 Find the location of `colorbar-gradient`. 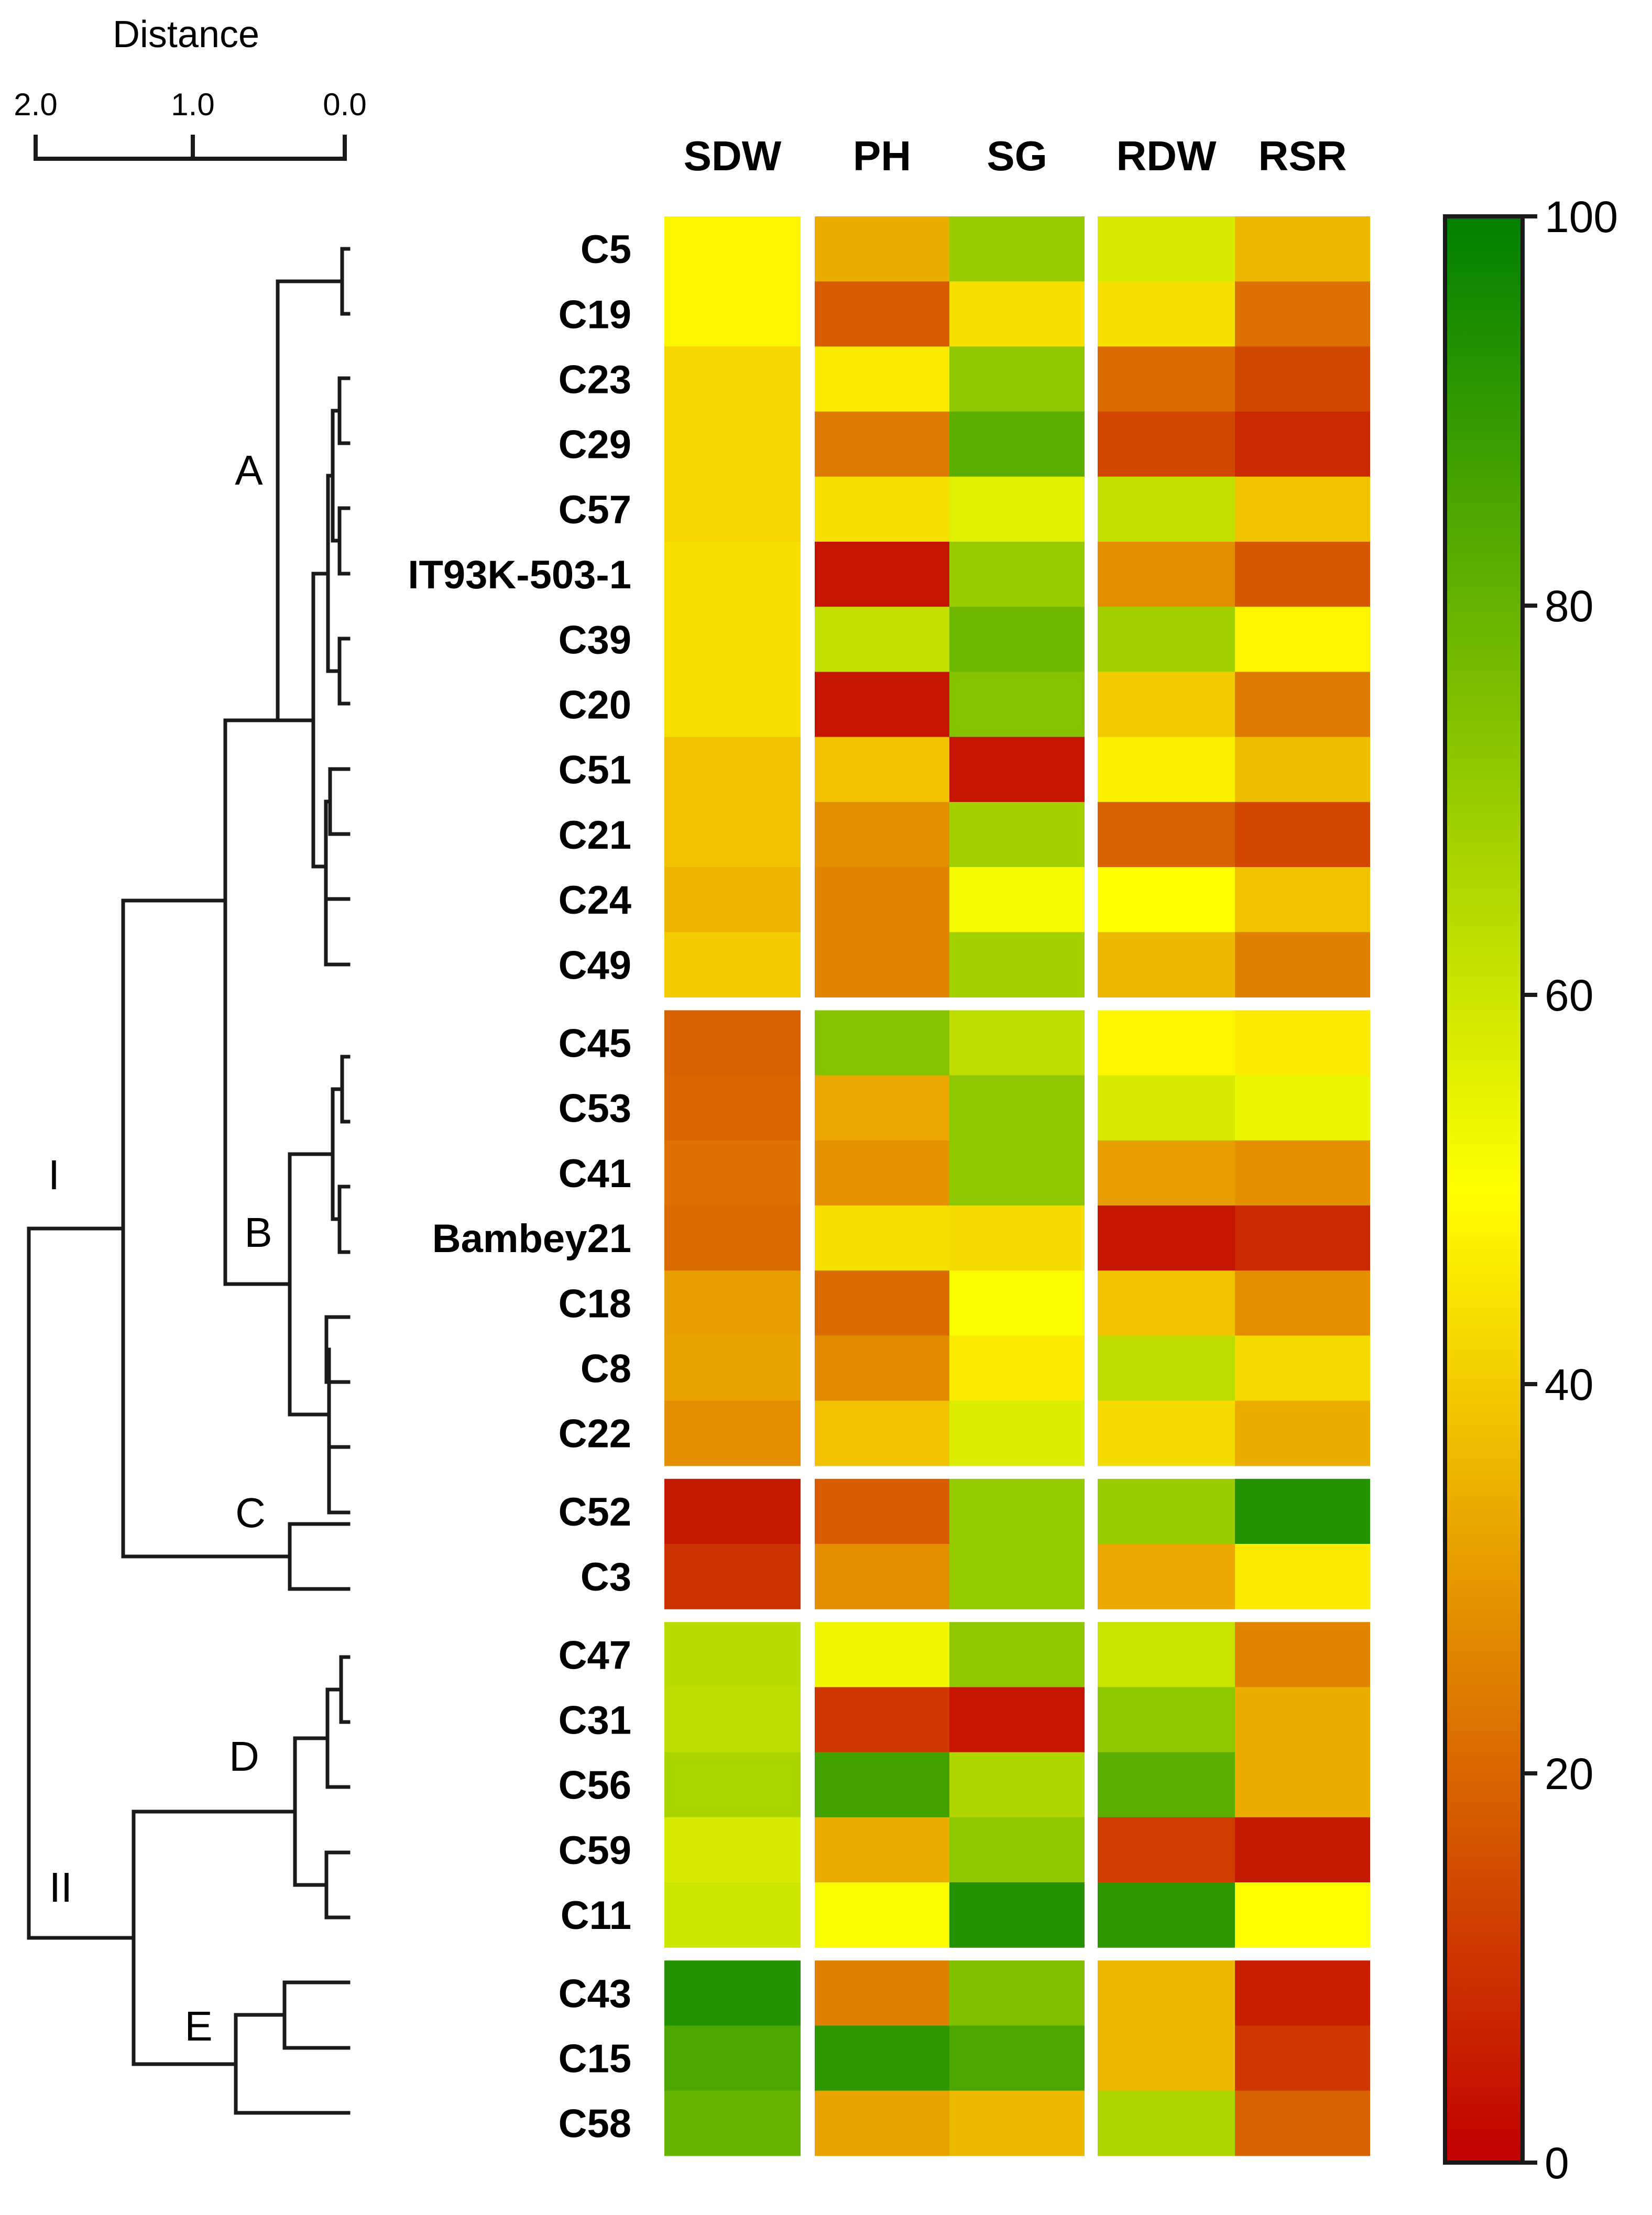

colorbar-gradient is located at coordinates (1484, 1189).